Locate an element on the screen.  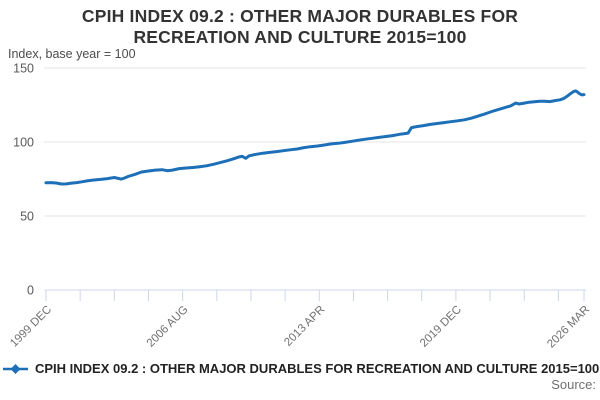
x-tick-label: 2026 MAR is located at coordinates (568, 327).